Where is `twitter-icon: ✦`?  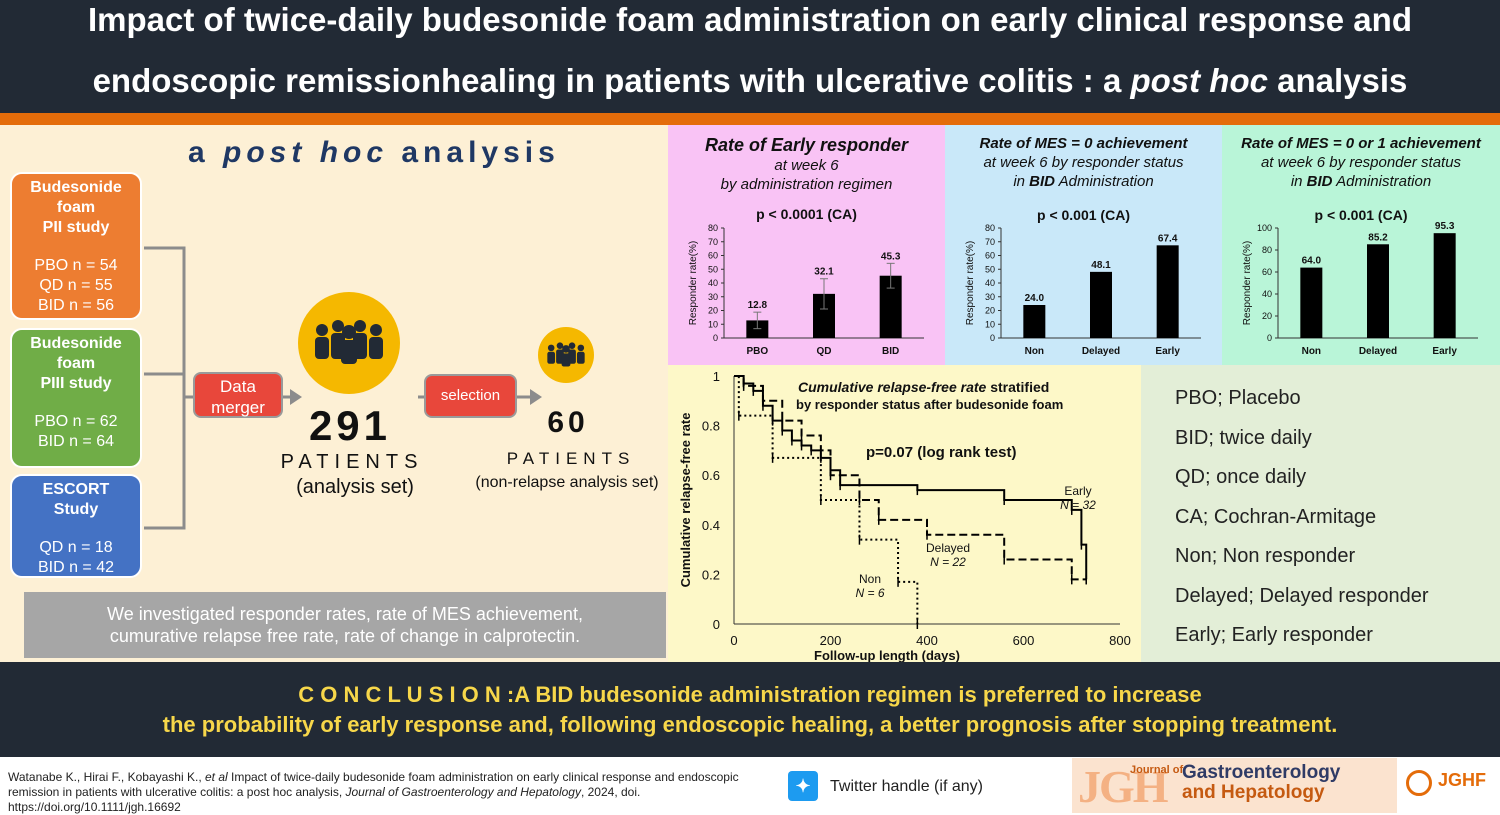 twitter-icon: ✦ is located at coordinates (803, 786).